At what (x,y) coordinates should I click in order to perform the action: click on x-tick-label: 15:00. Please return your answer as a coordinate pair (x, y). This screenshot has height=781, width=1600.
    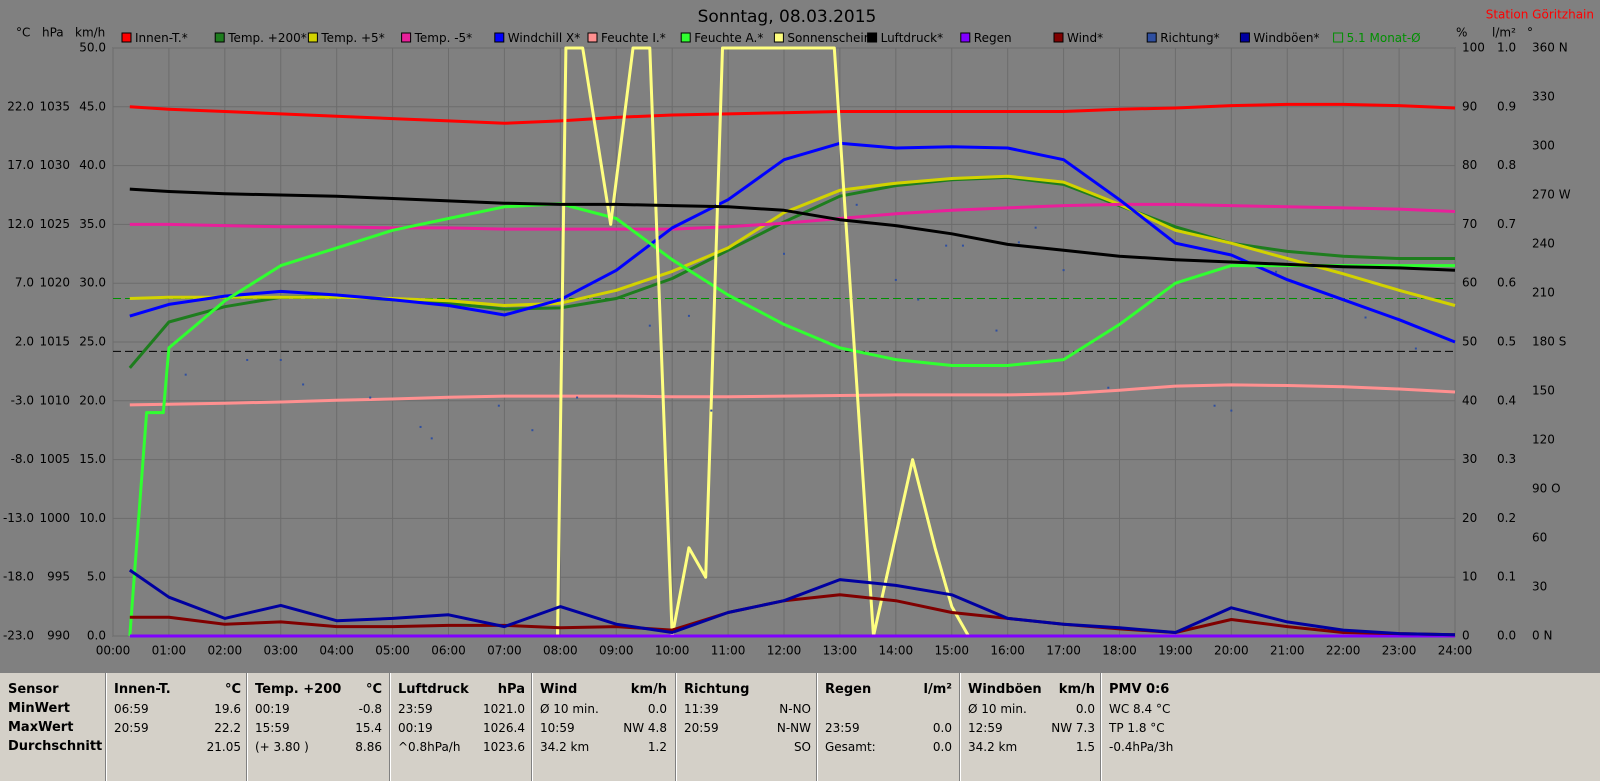
    Looking at the image, I should click on (951, 651).